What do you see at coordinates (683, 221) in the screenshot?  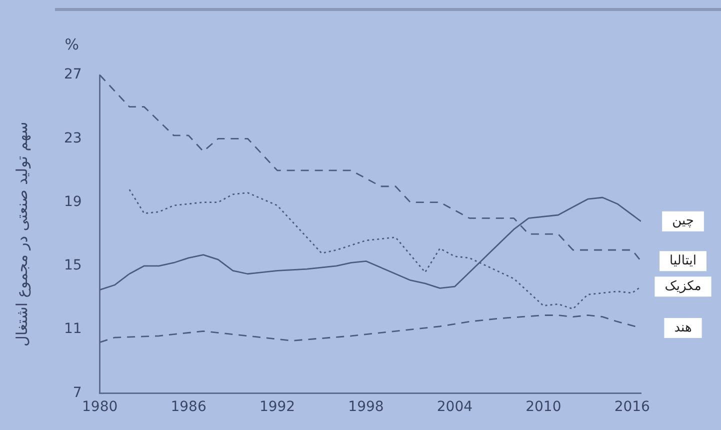 I see `text: چین` at bounding box center [683, 221].